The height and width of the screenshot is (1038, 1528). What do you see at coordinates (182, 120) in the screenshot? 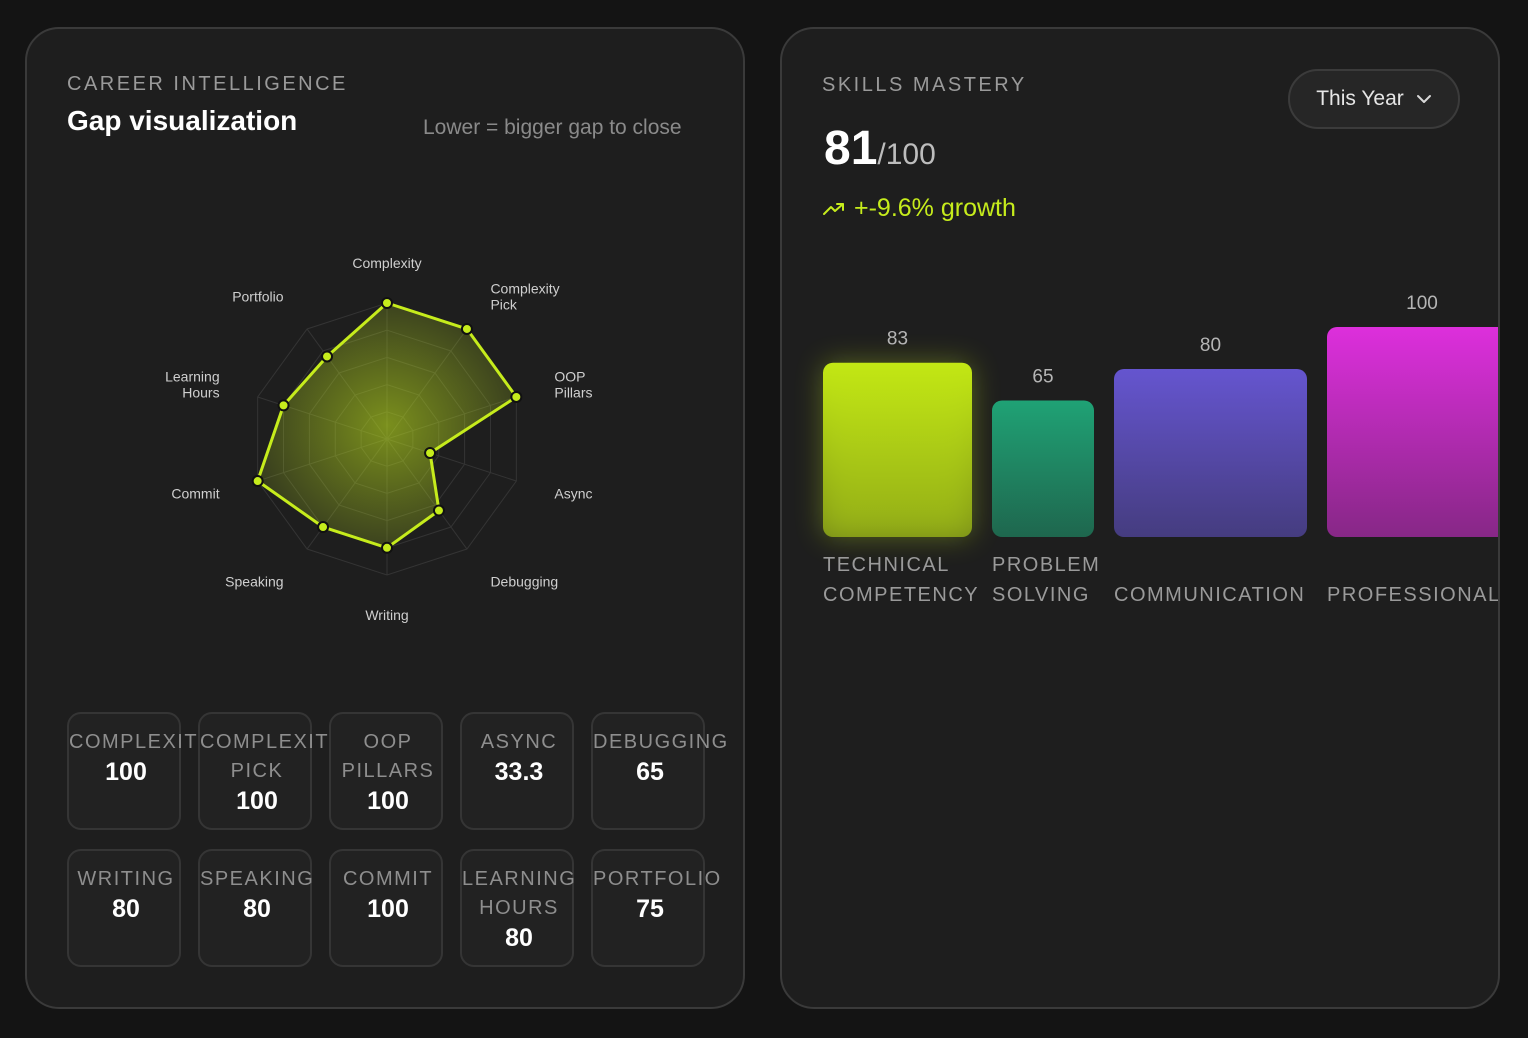
I see `card-title: Gap visualization` at bounding box center [182, 120].